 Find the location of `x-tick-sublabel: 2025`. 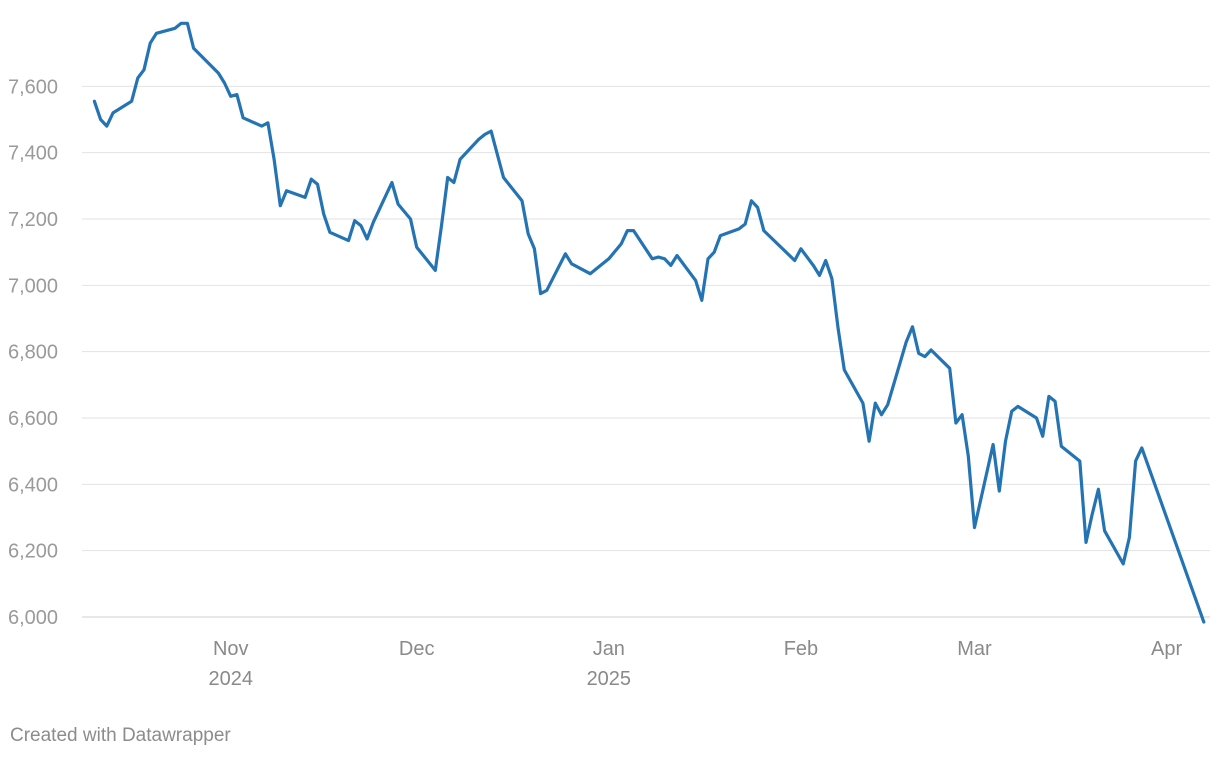

x-tick-sublabel: 2025 is located at coordinates (609, 679).